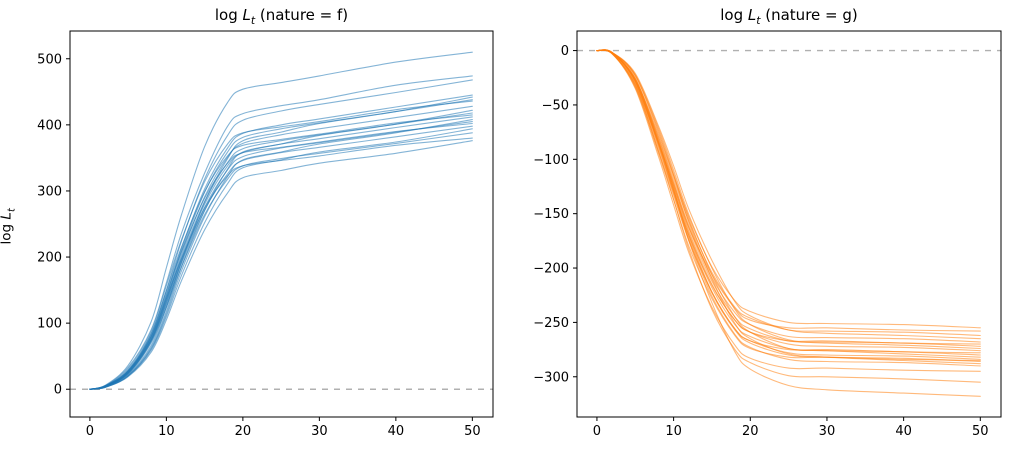 The width and height of the screenshot is (1009, 451). Describe the element at coordinates (7, 232) in the screenshot. I see `ylabel-prefix: log` at that location.